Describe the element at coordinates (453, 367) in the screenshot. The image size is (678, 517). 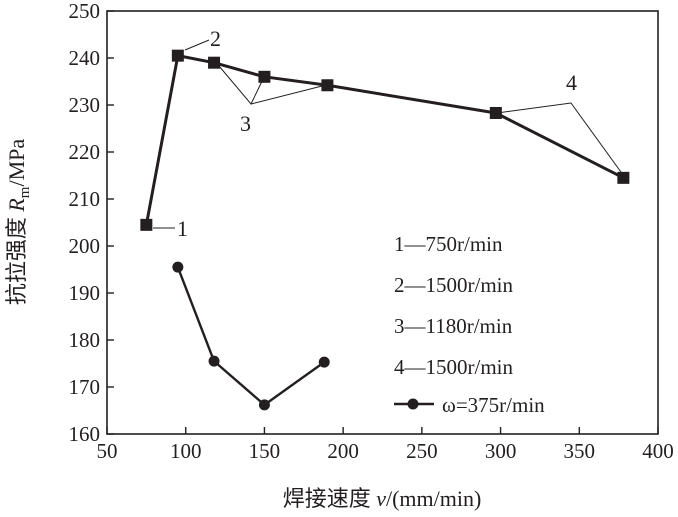
I see `legend-entry-4: 4—1500r/min` at that location.